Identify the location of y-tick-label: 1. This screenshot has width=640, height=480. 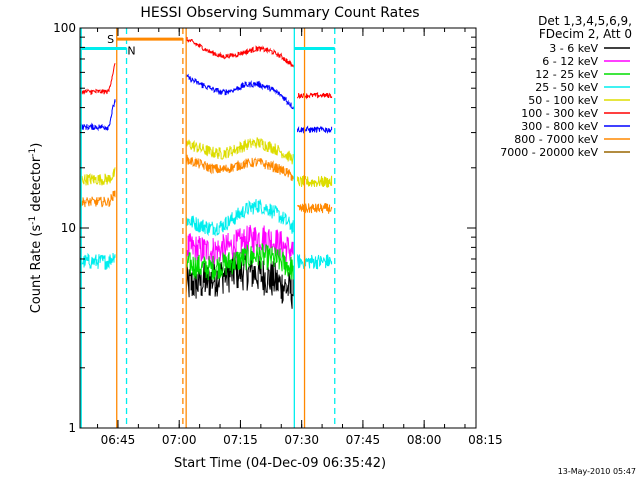
(72, 428).